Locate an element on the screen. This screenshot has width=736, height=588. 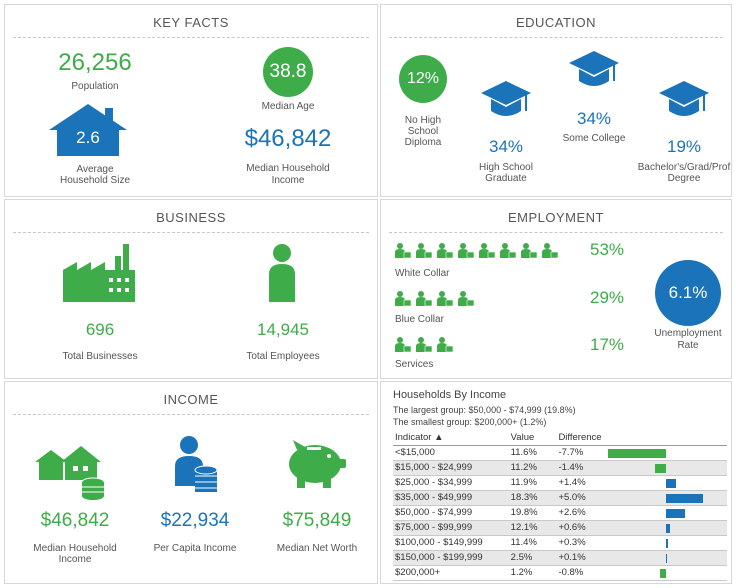
income-title: INCOME is located at coordinates (191, 399).